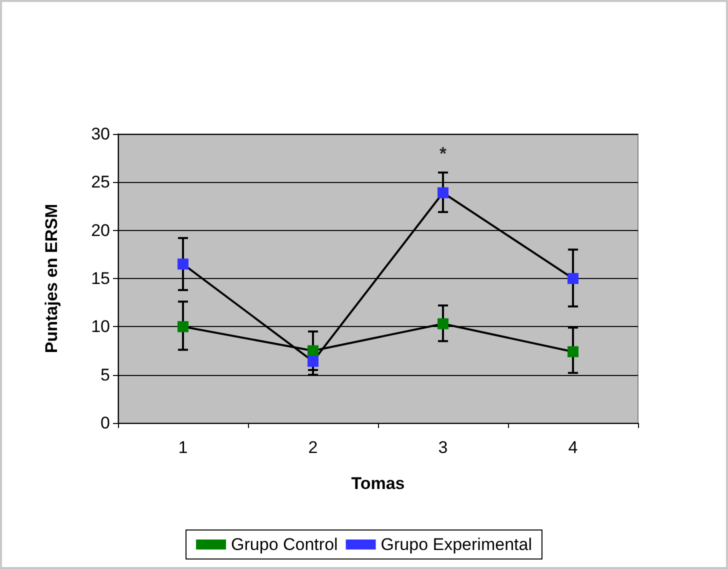 The image size is (728, 569). I want to click on legend-label: Grupo Control, so click(284, 544).